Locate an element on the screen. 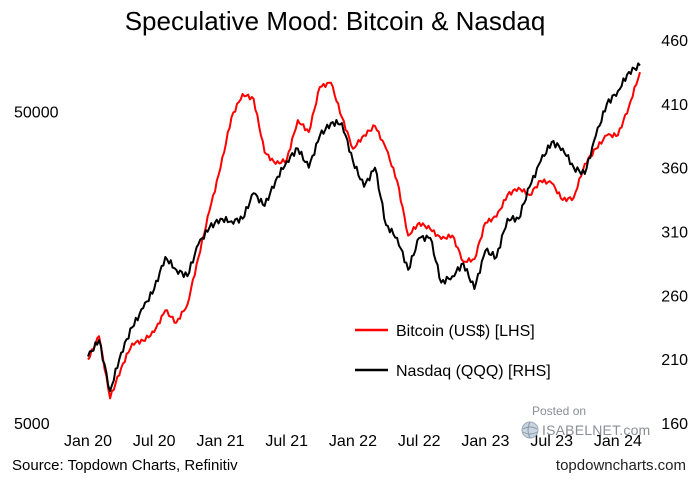 This screenshot has width=700, height=480. right-tick-label: 160 is located at coordinates (674, 424).